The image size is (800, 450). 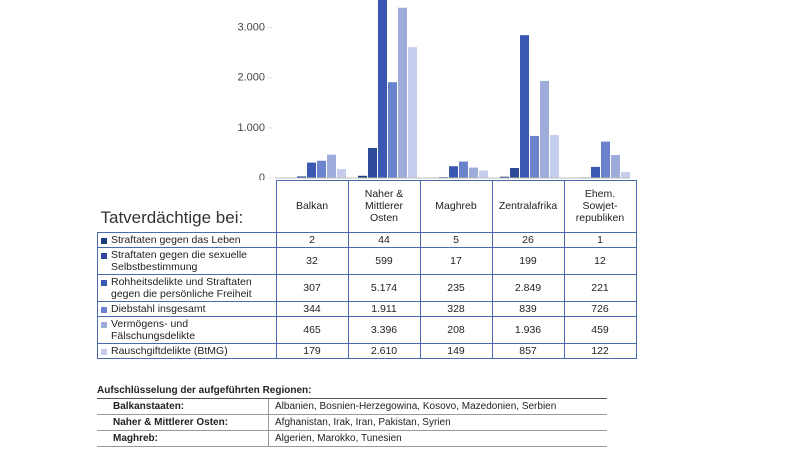 I want to click on value-cell: 1.936, so click(x=528, y=329).